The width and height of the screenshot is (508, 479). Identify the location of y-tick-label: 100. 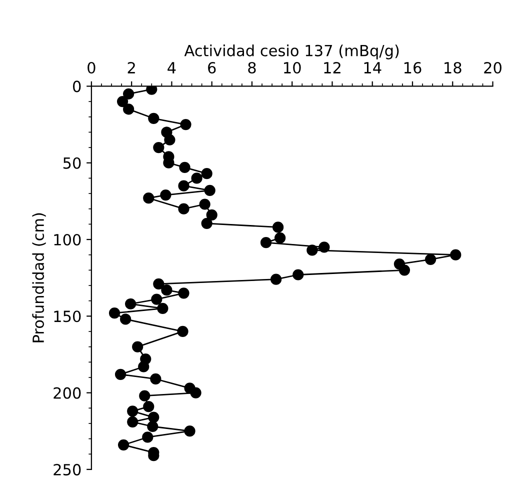
(67, 240).